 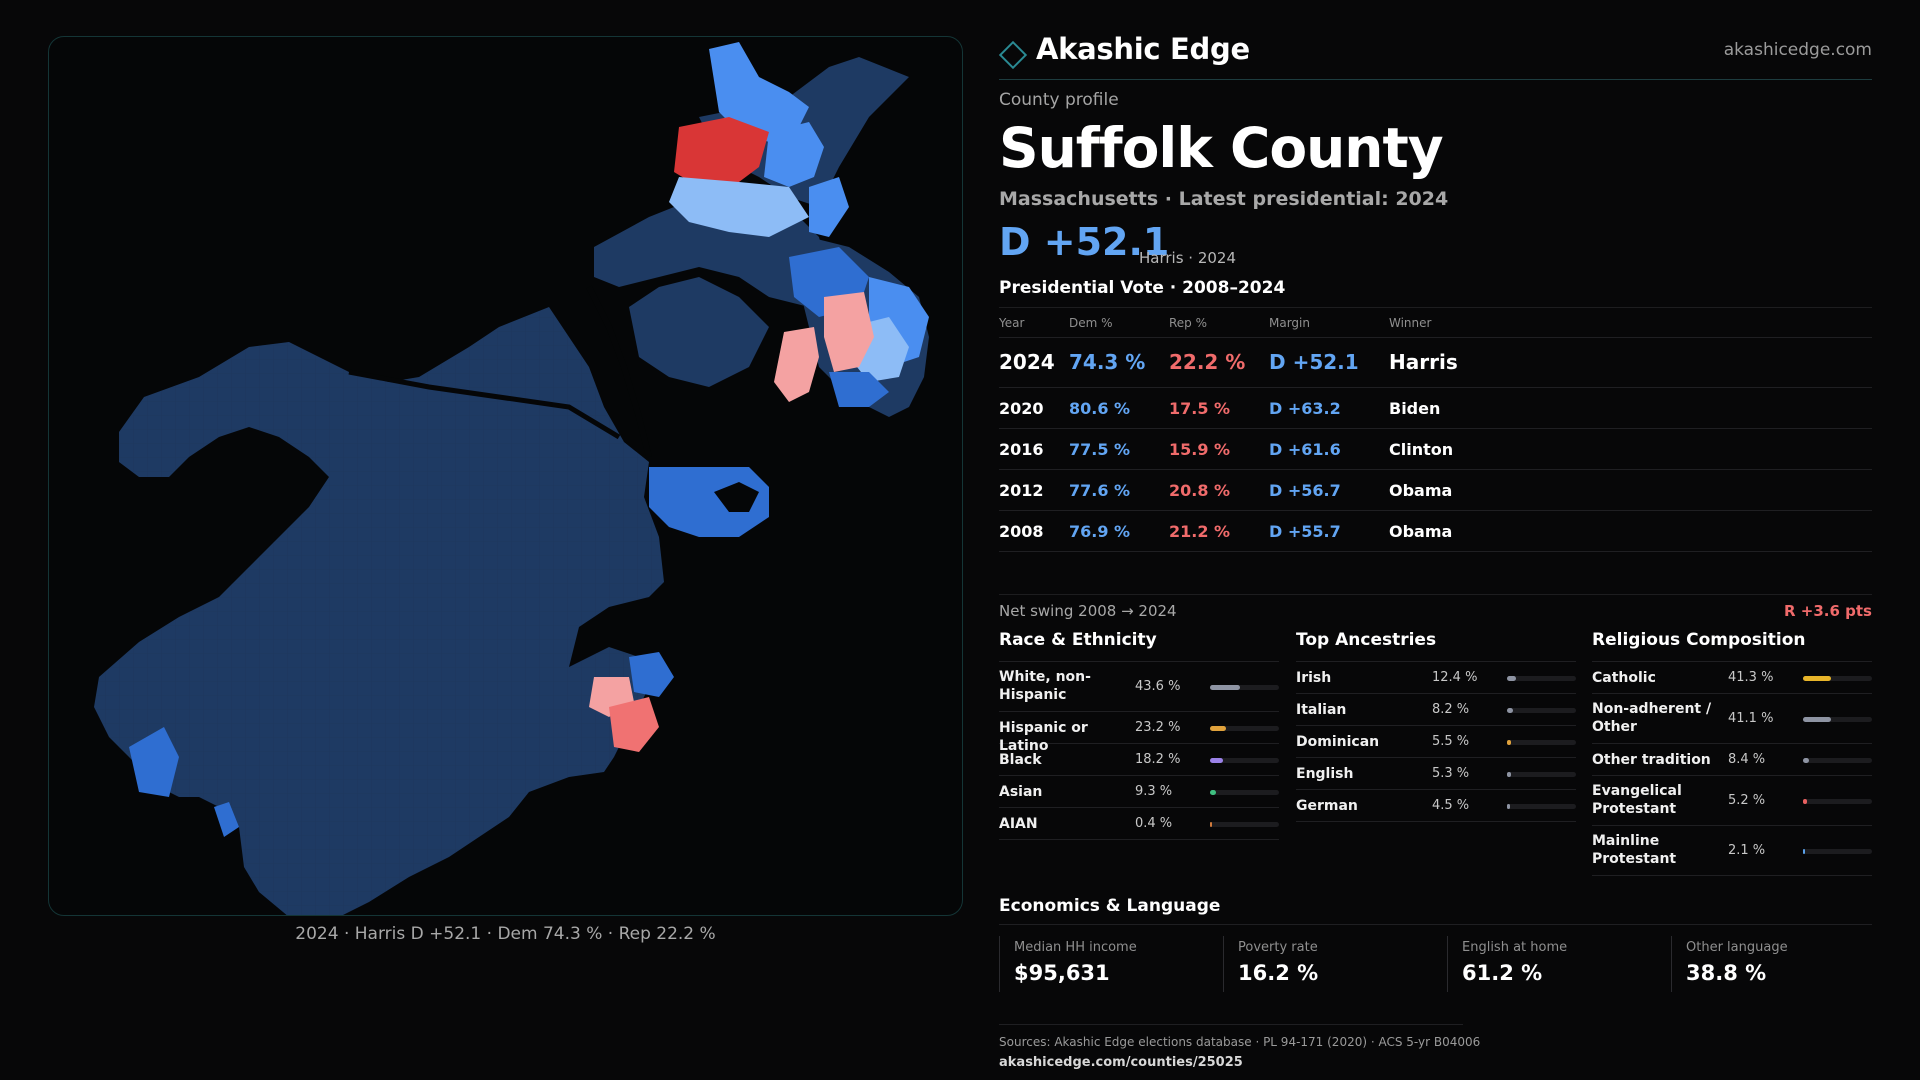 I want to click on harbor-channel, so click(x=619, y=371).